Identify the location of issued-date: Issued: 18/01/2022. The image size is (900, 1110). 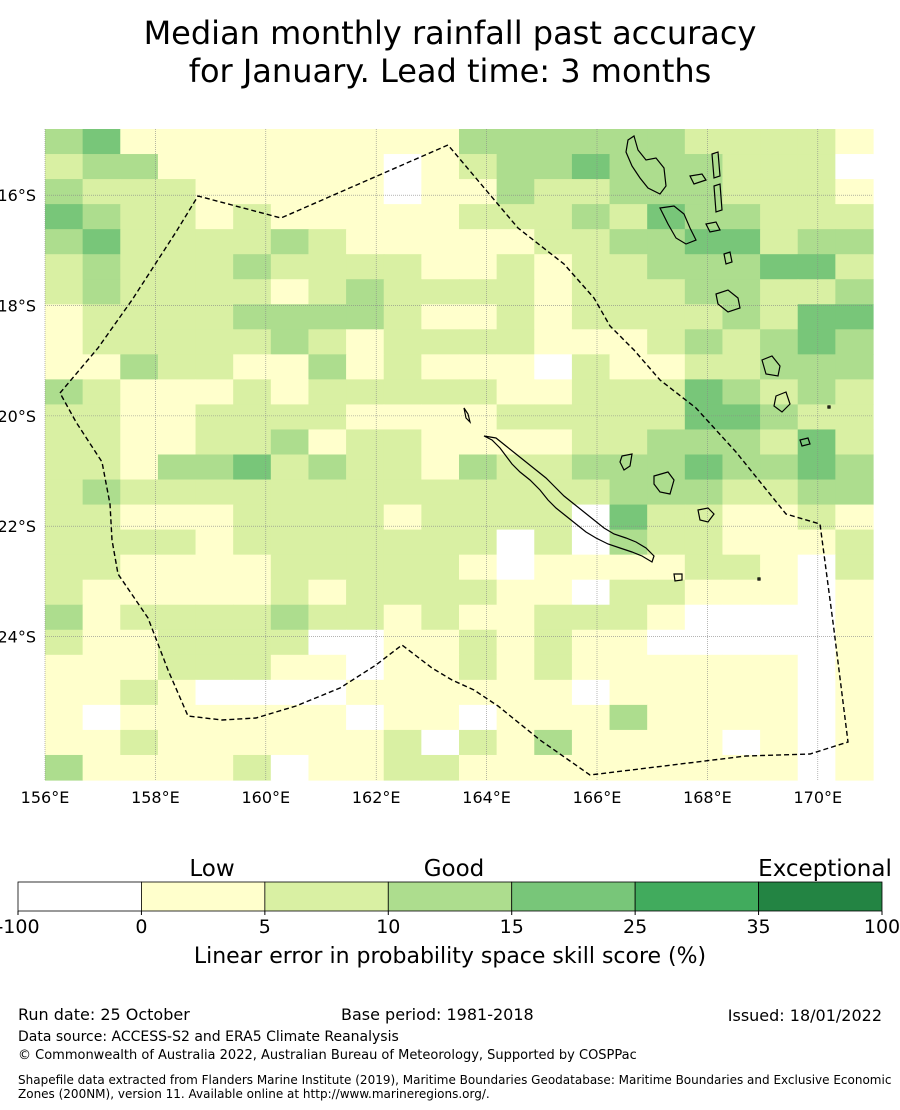
(804, 1015).